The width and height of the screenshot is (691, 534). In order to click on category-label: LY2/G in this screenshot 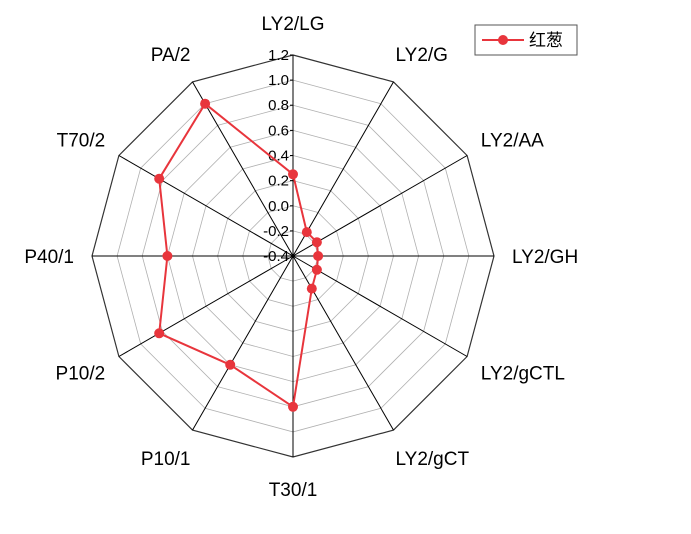, I will do `click(422, 55)`.